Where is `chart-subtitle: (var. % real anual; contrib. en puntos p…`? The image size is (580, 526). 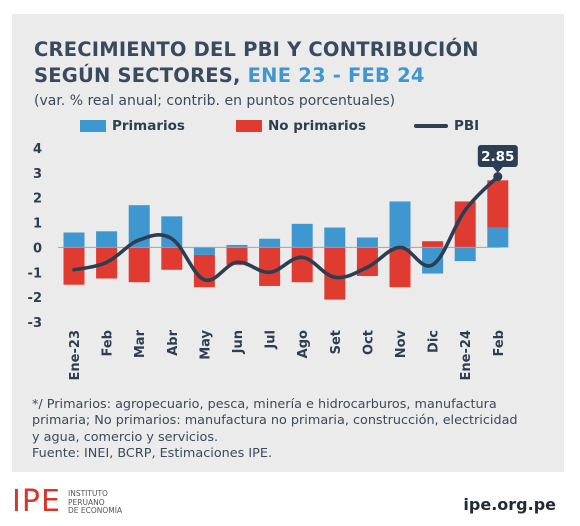 chart-subtitle: (var. % real anual; contrib. en puntos p… is located at coordinates (215, 101).